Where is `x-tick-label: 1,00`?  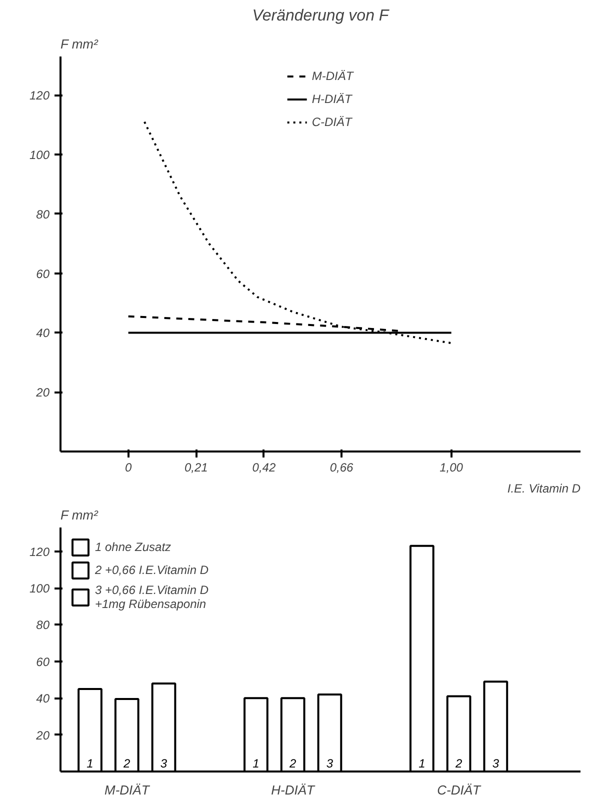 x-tick-label: 1,00 is located at coordinates (452, 467).